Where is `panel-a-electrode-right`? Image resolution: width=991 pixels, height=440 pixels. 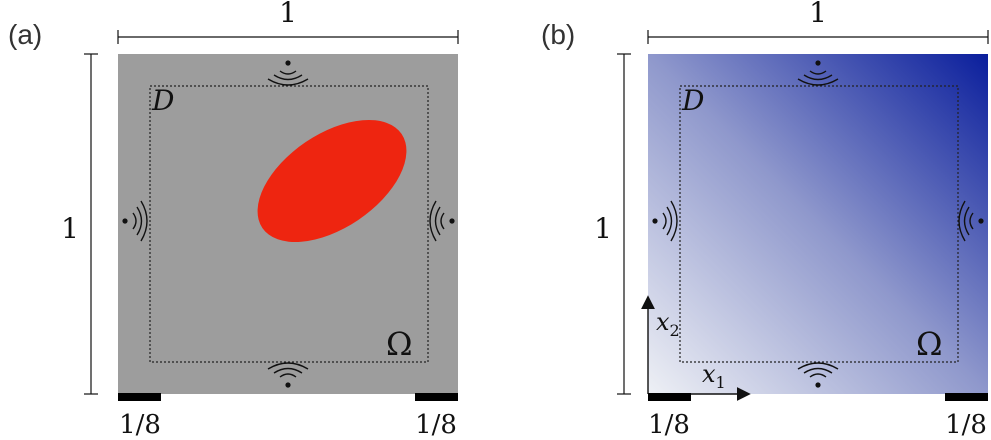
panel-a-electrode-right is located at coordinates (436, 397).